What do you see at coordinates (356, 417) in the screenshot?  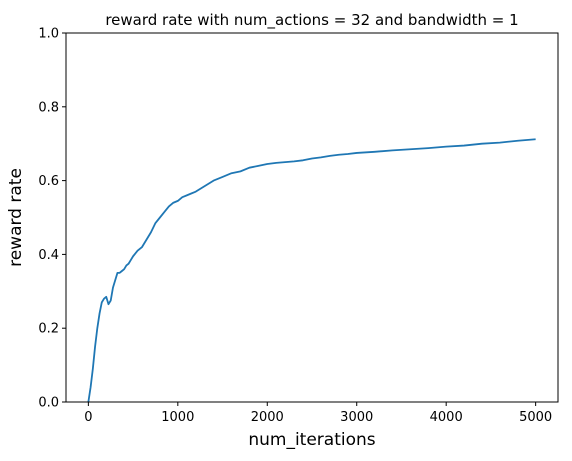 I see `x-tick-label: 3000` at bounding box center [356, 417].